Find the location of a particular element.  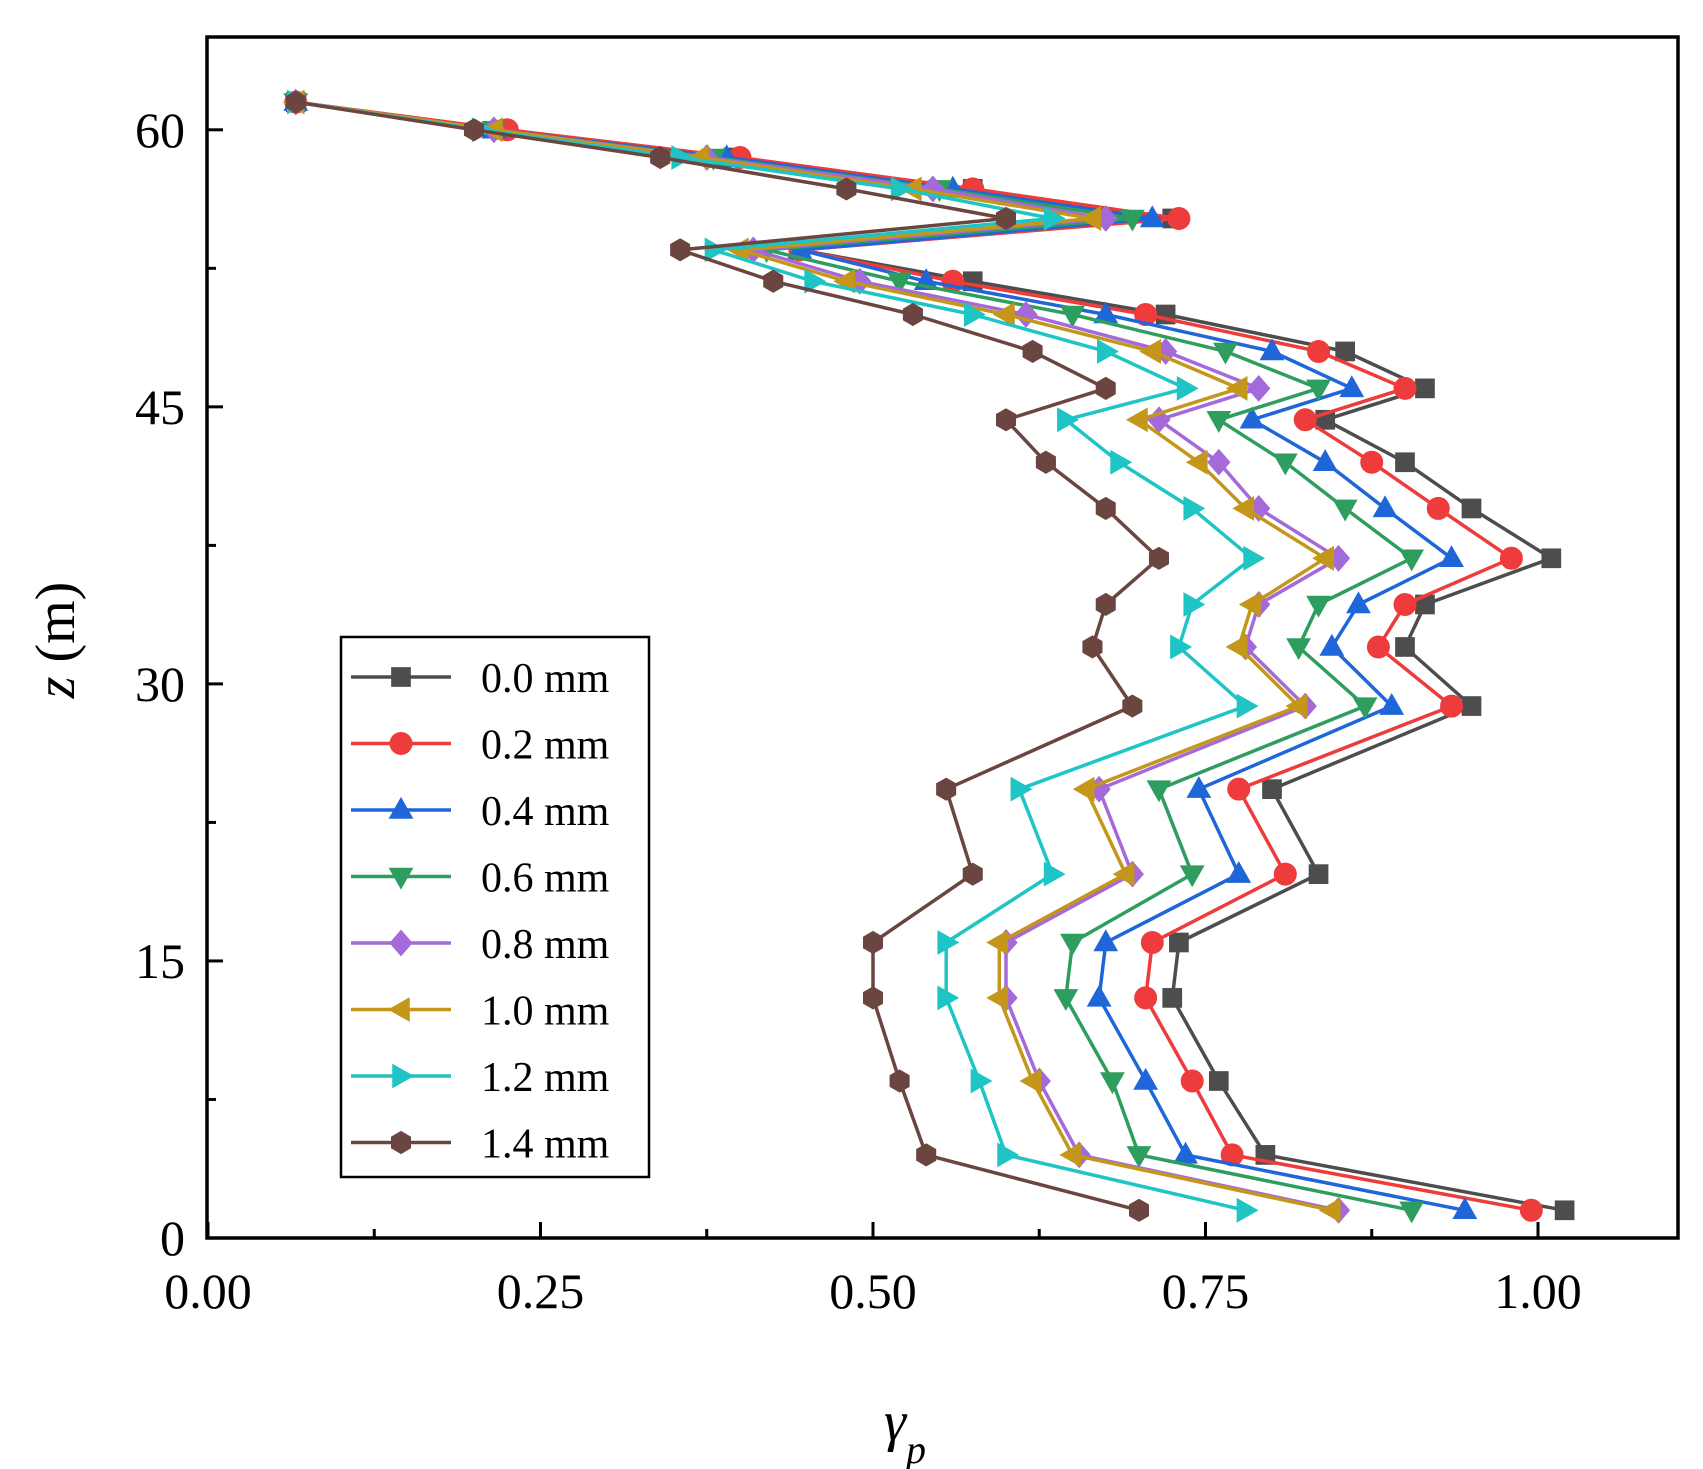

y-tick-label: 0 is located at coordinates (172, 1238).